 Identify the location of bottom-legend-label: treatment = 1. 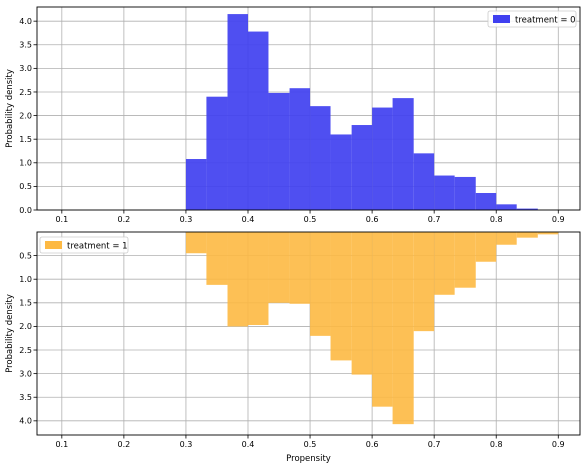
(97, 246).